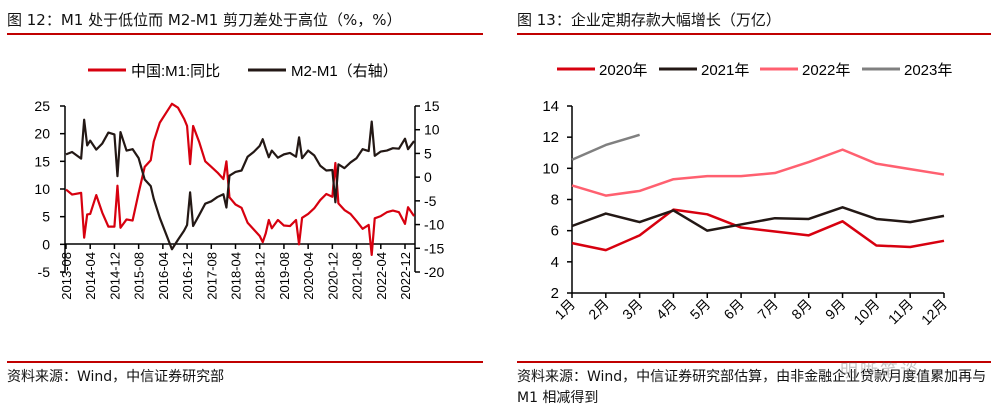 Image resolution: width=997 pixels, height=415 pixels. Describe the element at coordinates (139, 276) in the screenshot. I see `x-tick-label: 2015-08` at that location.